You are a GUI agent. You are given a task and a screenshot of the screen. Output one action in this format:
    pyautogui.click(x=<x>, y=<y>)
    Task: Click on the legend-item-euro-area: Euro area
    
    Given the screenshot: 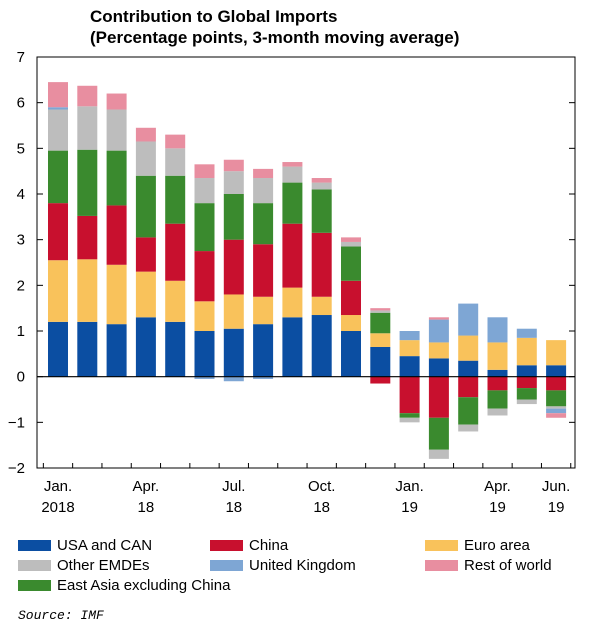 What is the action you would take?
    pyautogui.click(x=477, y=545)
    